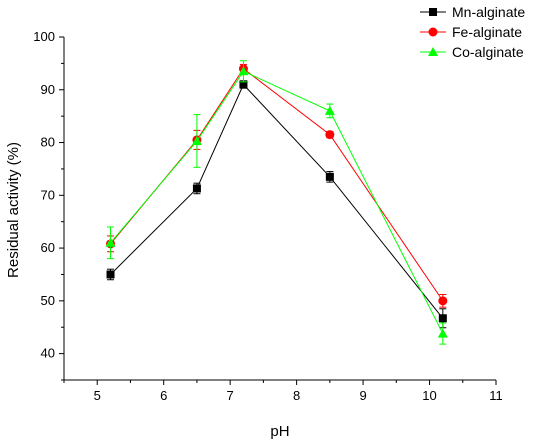 The image size is (550, 446). What do you see at coordinates (48, 353) in the screenshot?
I see `y-tick-label: 40` at bounding box center [48, 353].